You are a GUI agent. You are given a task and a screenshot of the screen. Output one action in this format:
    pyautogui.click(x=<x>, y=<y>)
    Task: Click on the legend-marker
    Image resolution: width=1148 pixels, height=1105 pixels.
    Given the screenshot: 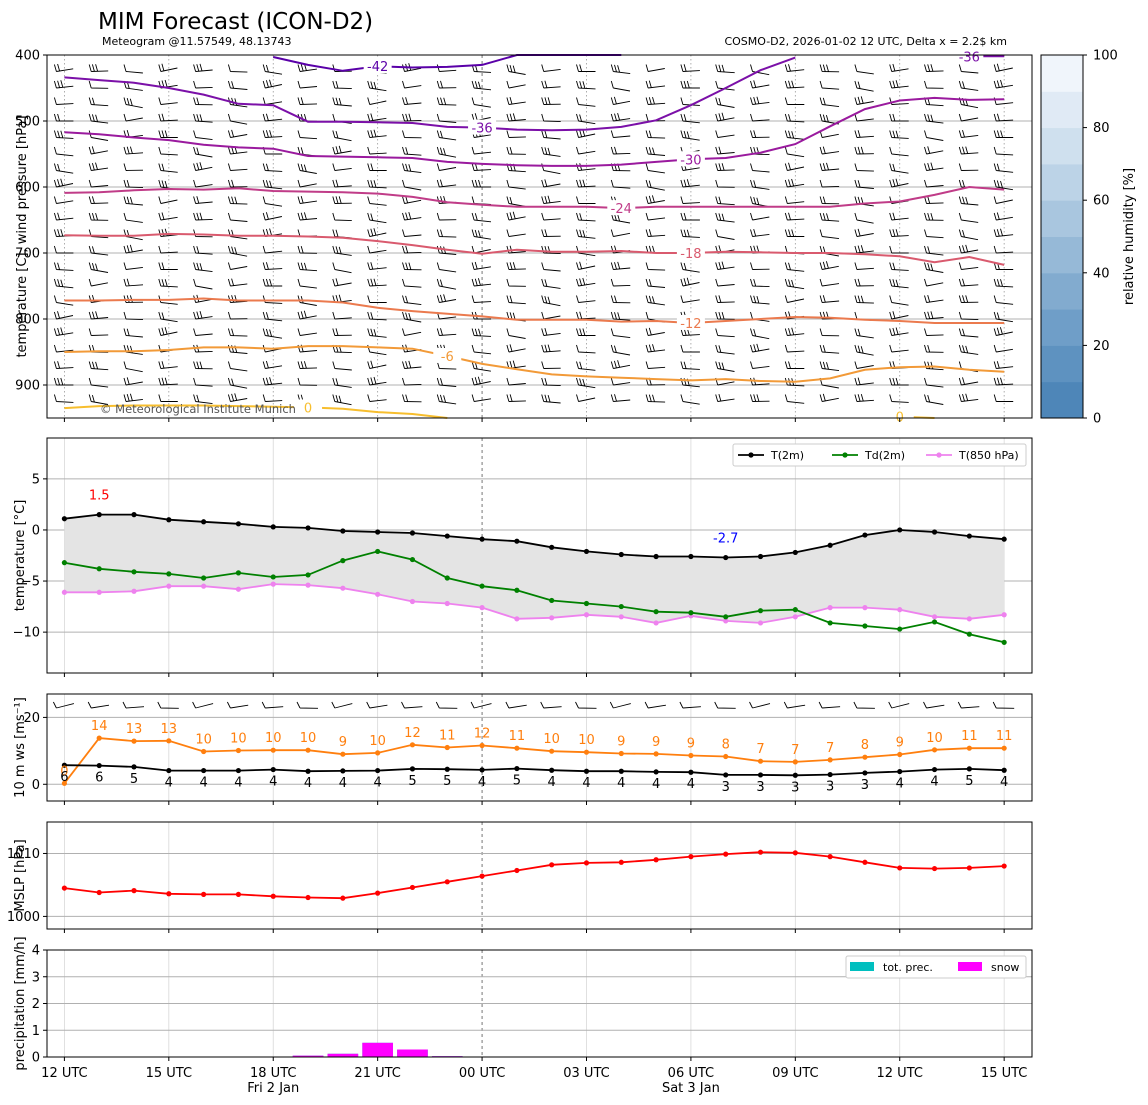 What is the action you would take?
    pyautogui.click(x=845, y=455)
    